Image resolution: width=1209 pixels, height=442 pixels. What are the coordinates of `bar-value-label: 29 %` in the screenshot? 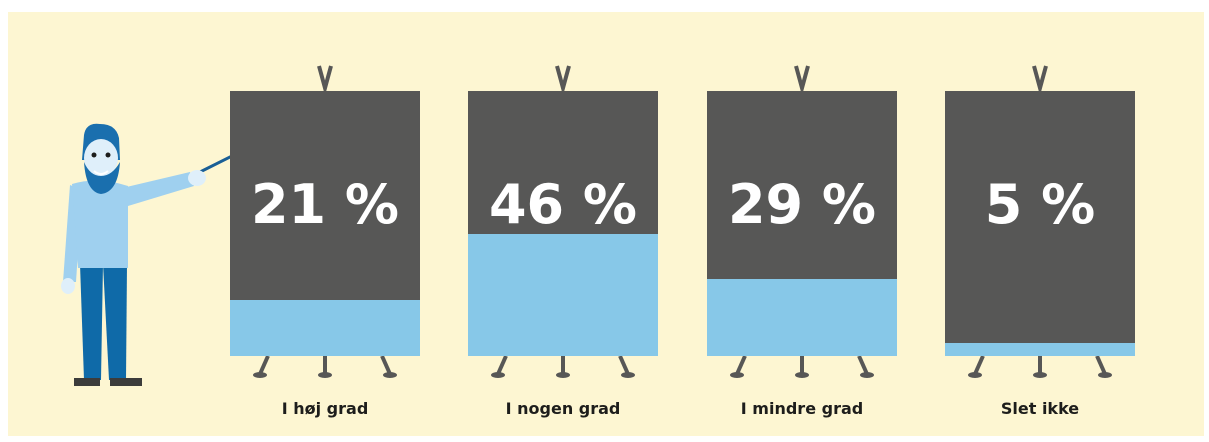 It's located at (802, 204).